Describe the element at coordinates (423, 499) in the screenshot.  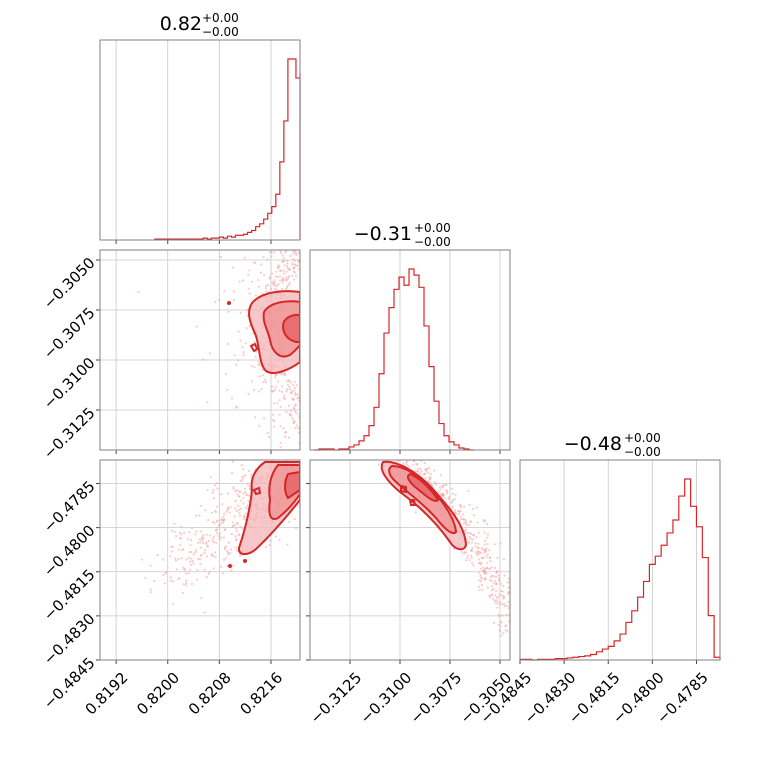
I see `contour-middle` at that location.